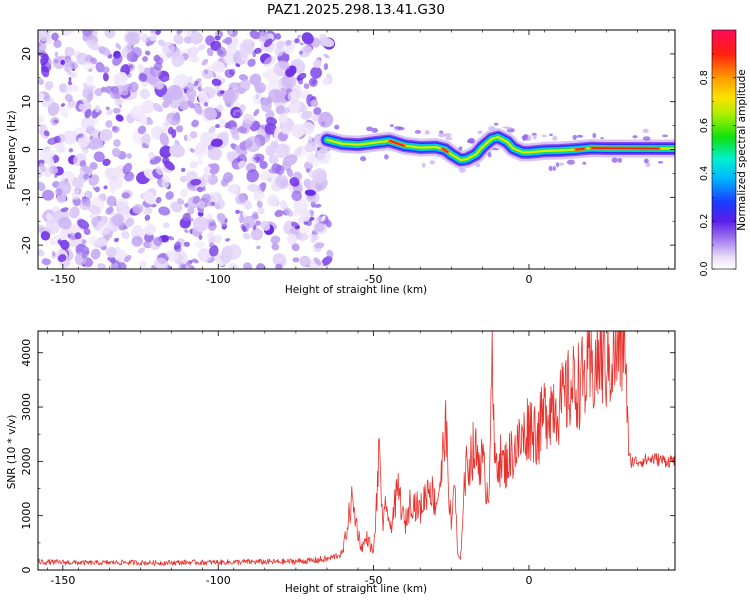 The width and height of the screenshot is (750, 600). I want to click on colorbar-tick-label: 0.2, so click(704, 221).